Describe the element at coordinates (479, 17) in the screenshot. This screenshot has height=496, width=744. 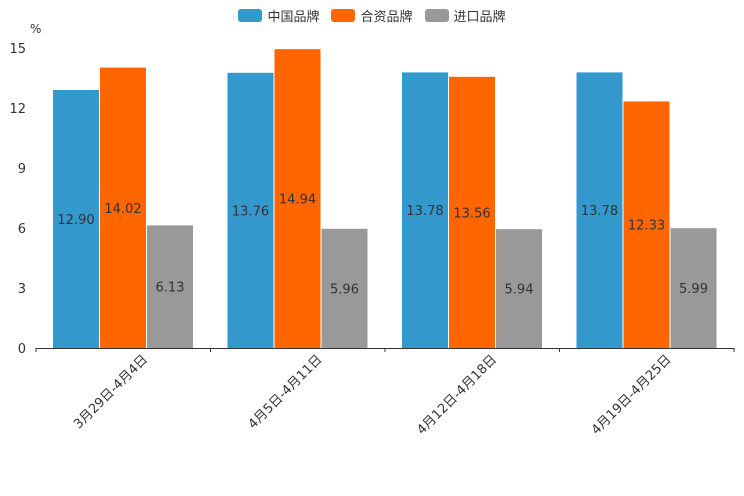
I see `legend-label-imported: 进口品牌` at that location.